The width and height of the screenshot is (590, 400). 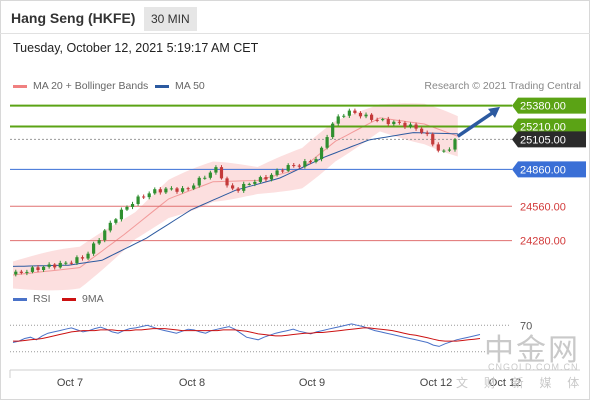 I want to click on level-label-support: 24560.00, so click(x=543, y=207).